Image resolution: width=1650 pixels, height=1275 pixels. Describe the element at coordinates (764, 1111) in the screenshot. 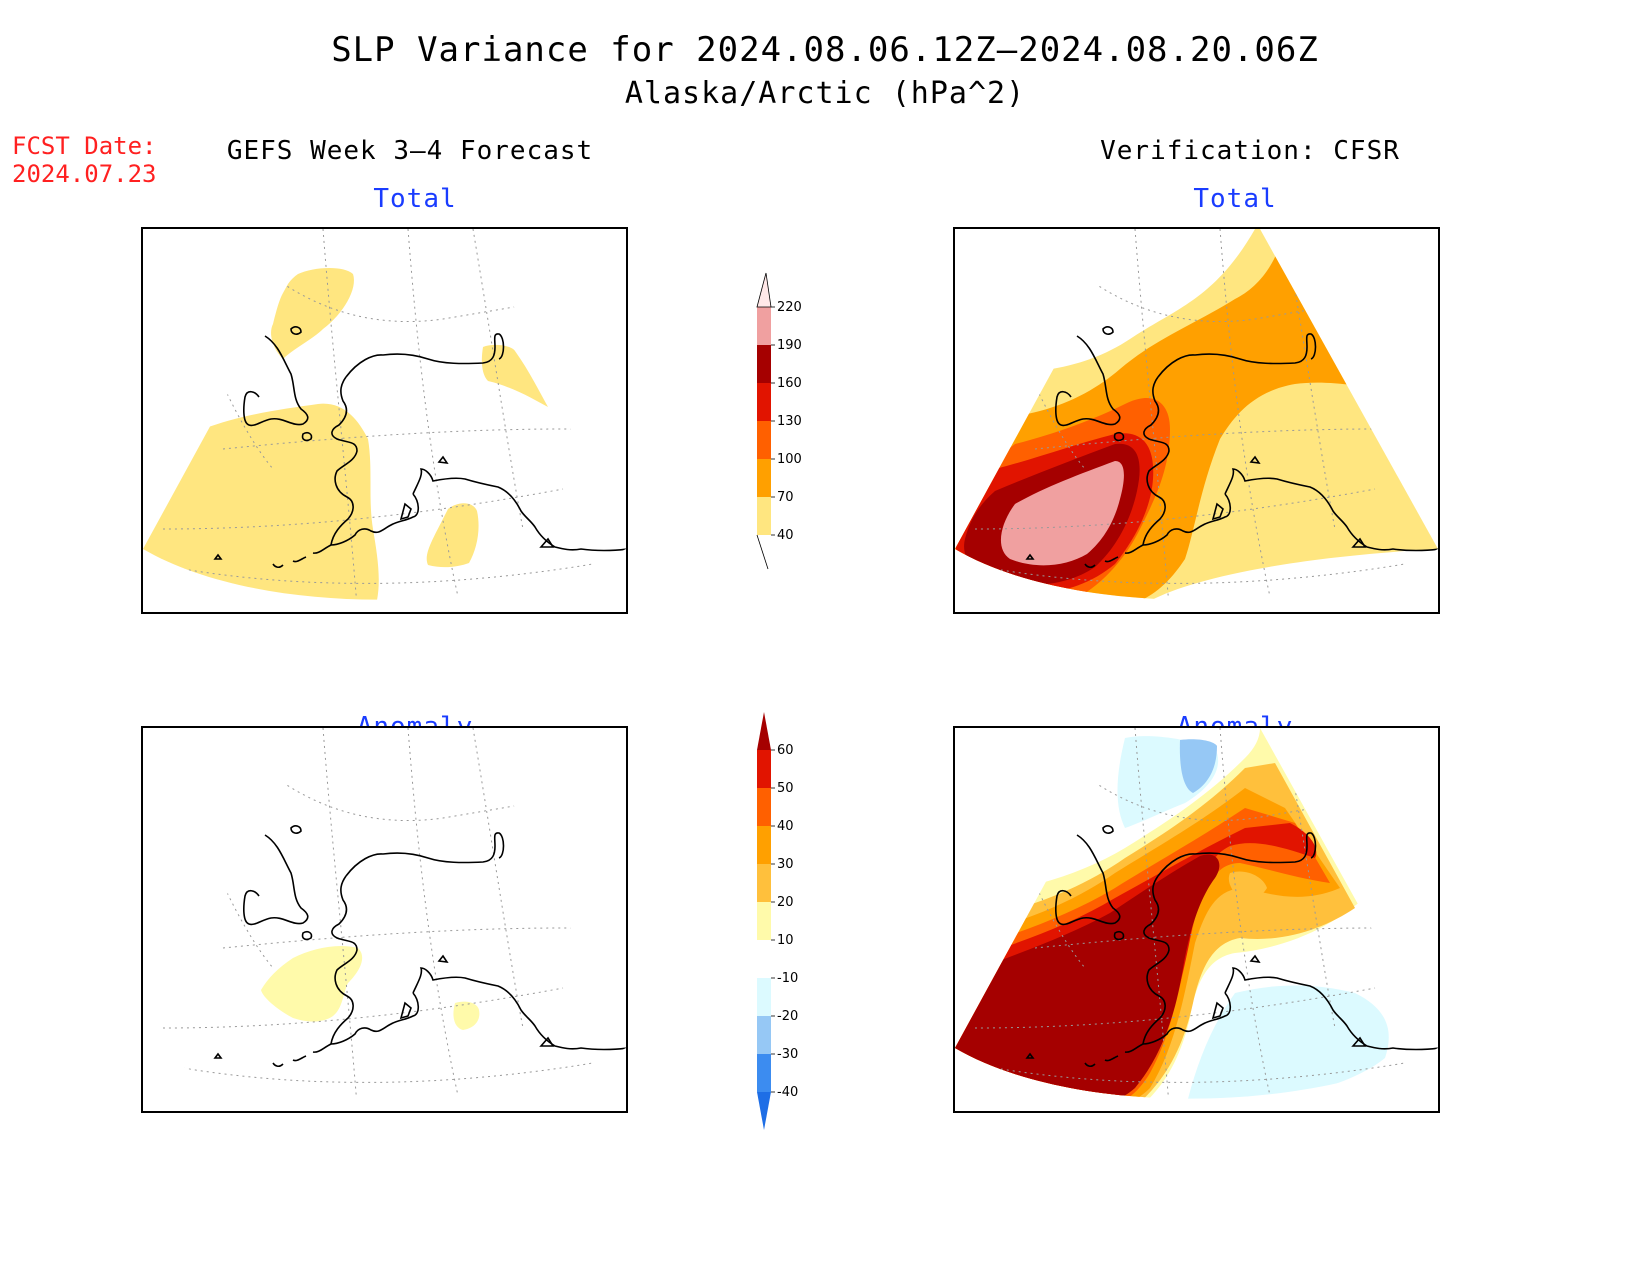

I see `colorbar-anomaly-triangle-bottom` at that location.